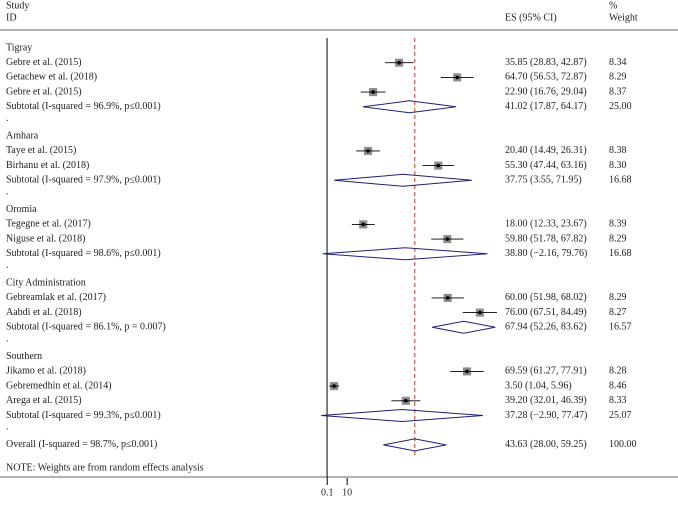 This screenshot has height=508, width=678. I want to click on group-name: Southern, so click(24, 356).